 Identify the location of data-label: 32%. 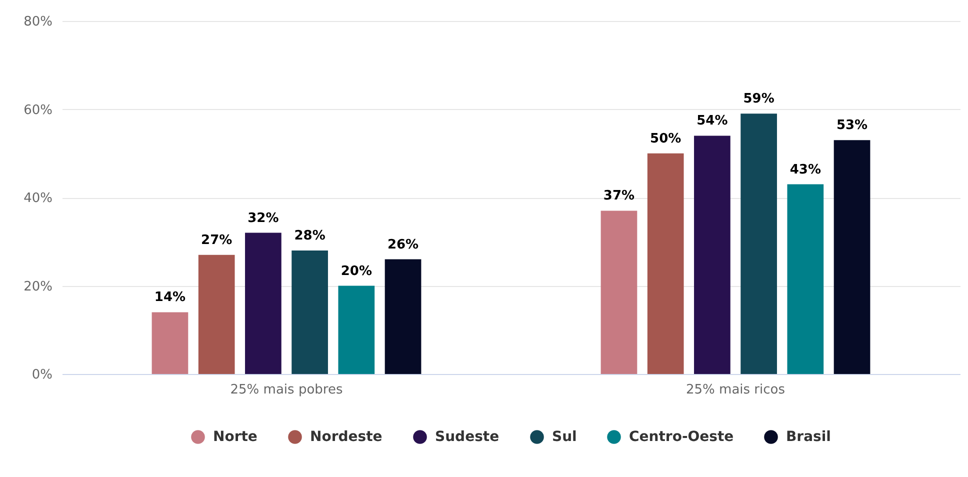
(263, 218).